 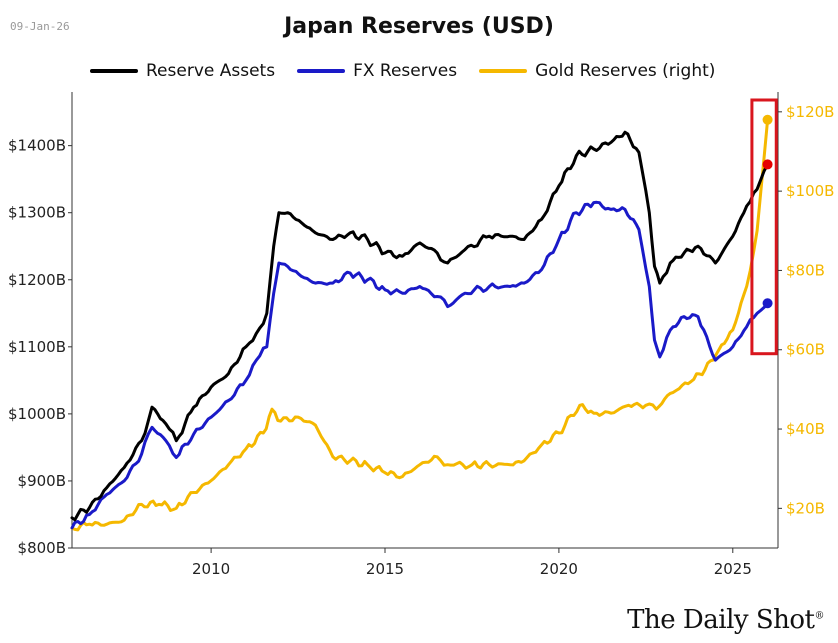 What do you see at coordinates (805, 508) in the screenshot?
I see `y-right-tick-label: $20B` at bounding box center [805, 508].